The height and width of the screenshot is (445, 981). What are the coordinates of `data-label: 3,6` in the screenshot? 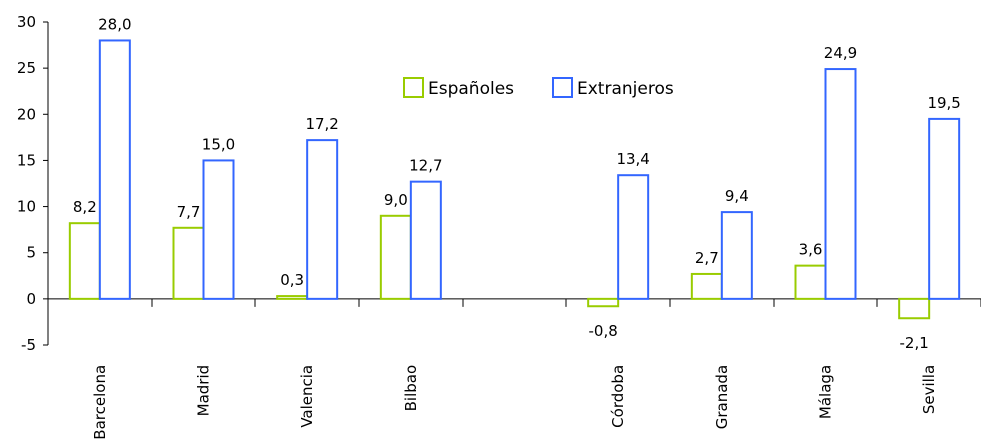 It's located at (811, 250).